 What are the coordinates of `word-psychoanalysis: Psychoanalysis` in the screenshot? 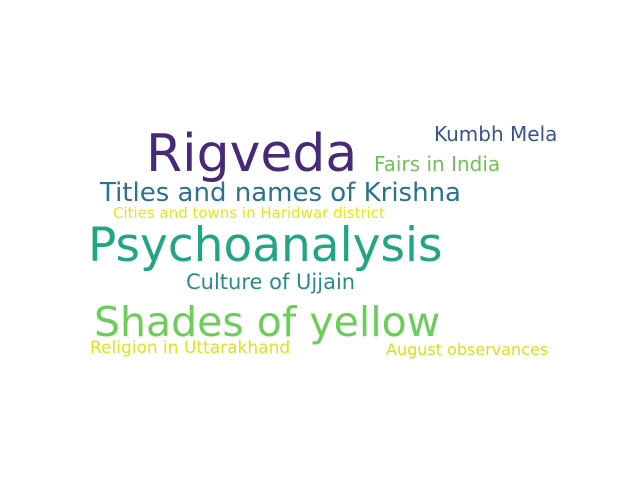 It's located at (265, 245).